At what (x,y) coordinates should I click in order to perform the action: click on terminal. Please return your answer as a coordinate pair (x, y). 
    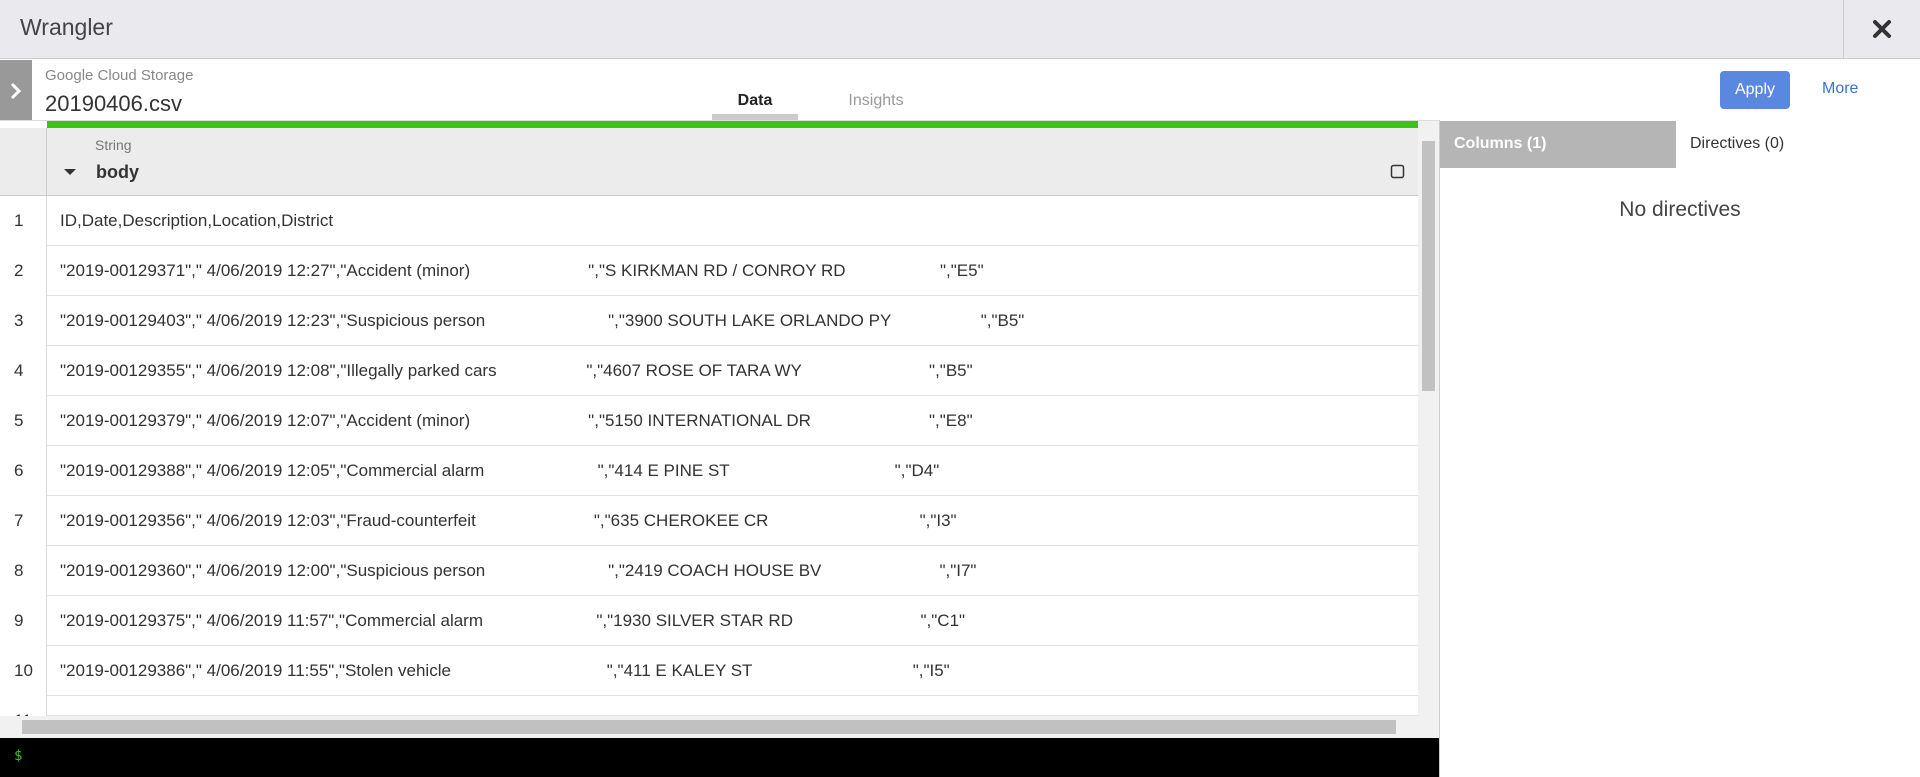
    Looking at the image, I should click on (720, 757).